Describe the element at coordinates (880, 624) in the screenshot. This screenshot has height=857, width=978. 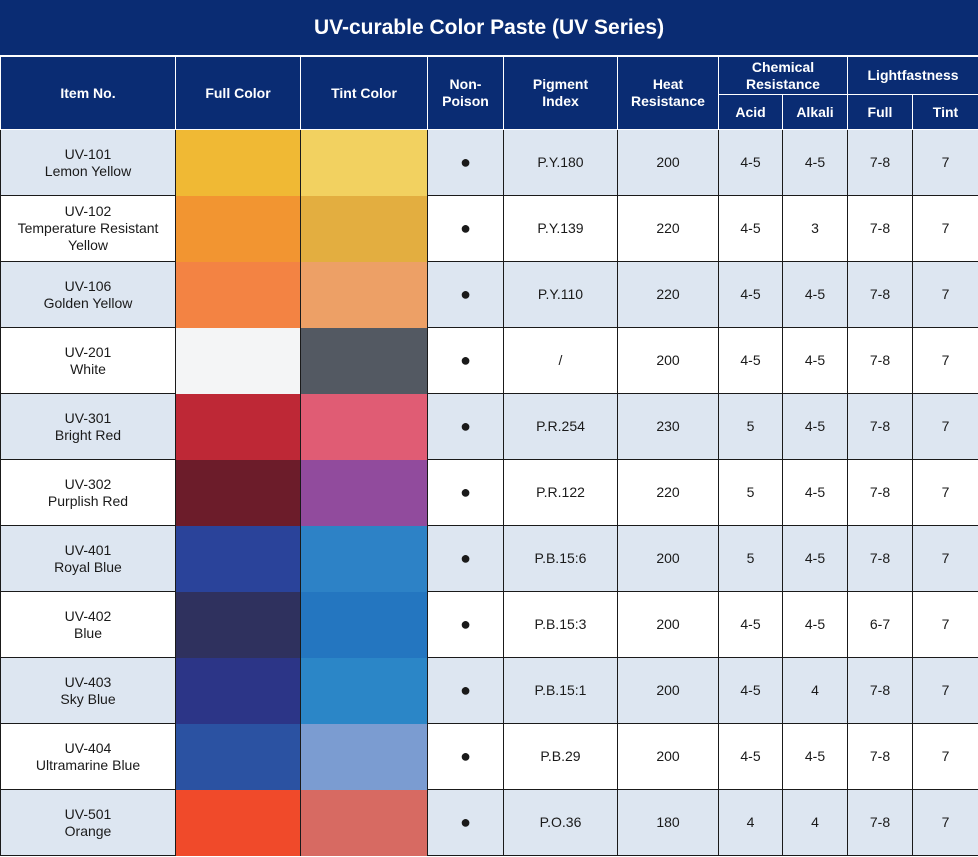
I see `lightfastness-full-cell: 6-7` at that location.